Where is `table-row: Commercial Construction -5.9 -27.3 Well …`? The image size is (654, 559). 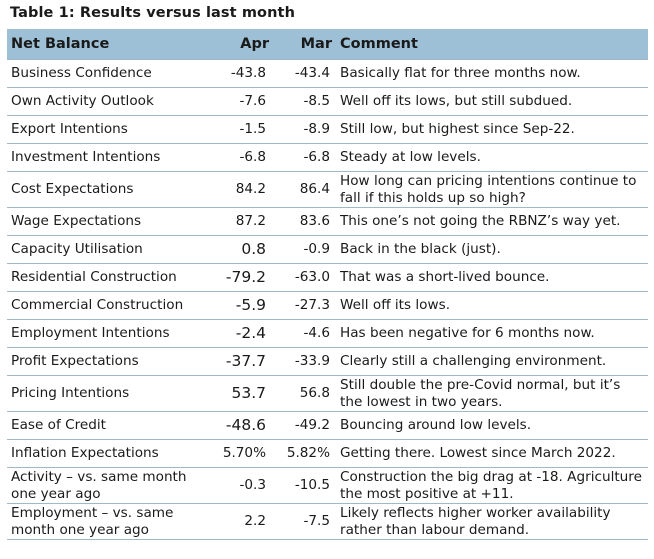 table-row: Commercial Construction -5.9 -27.3 Well … is located at coordinates (327, 305).